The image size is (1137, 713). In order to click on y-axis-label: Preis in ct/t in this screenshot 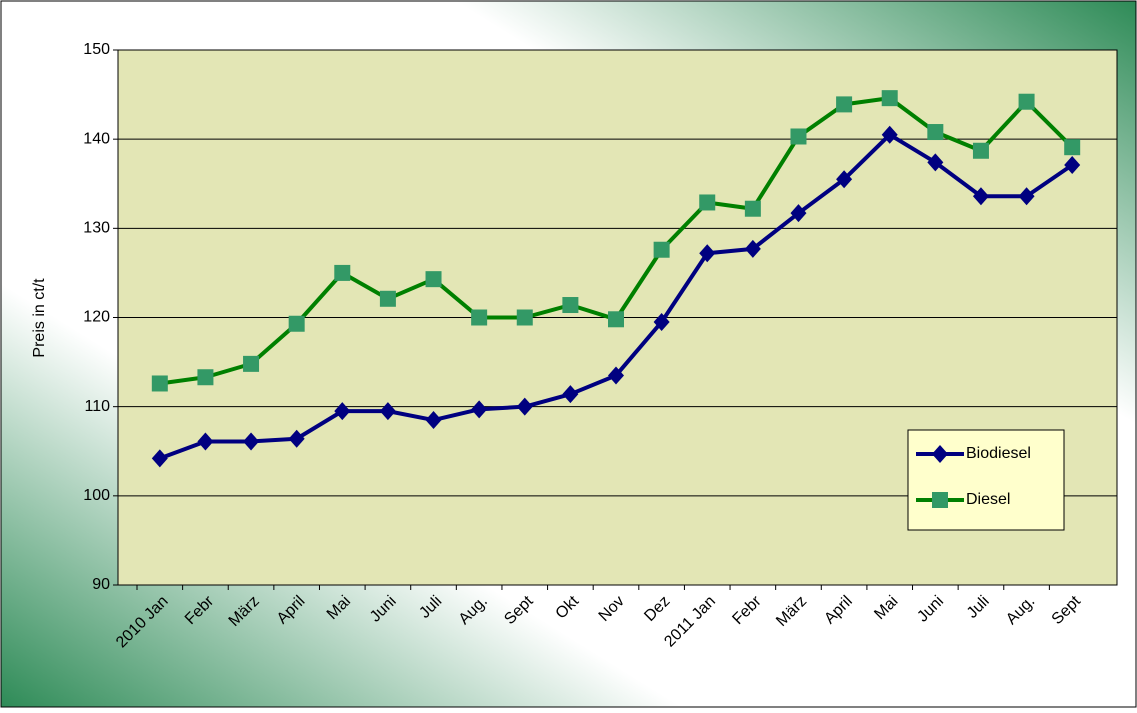, I will do `click(39, 318)`.